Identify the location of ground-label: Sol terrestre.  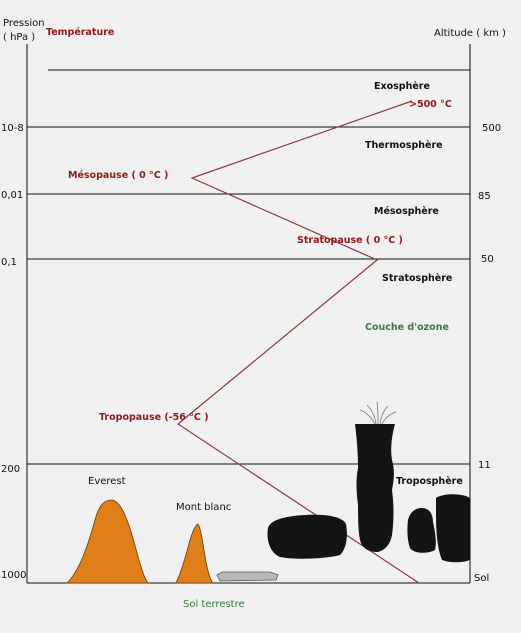
(214, 604).